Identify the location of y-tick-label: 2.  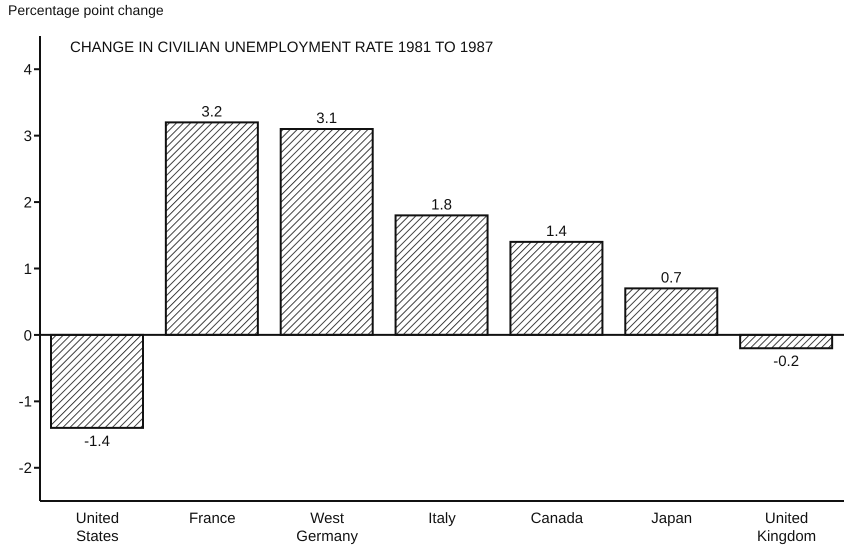
(28, 203).